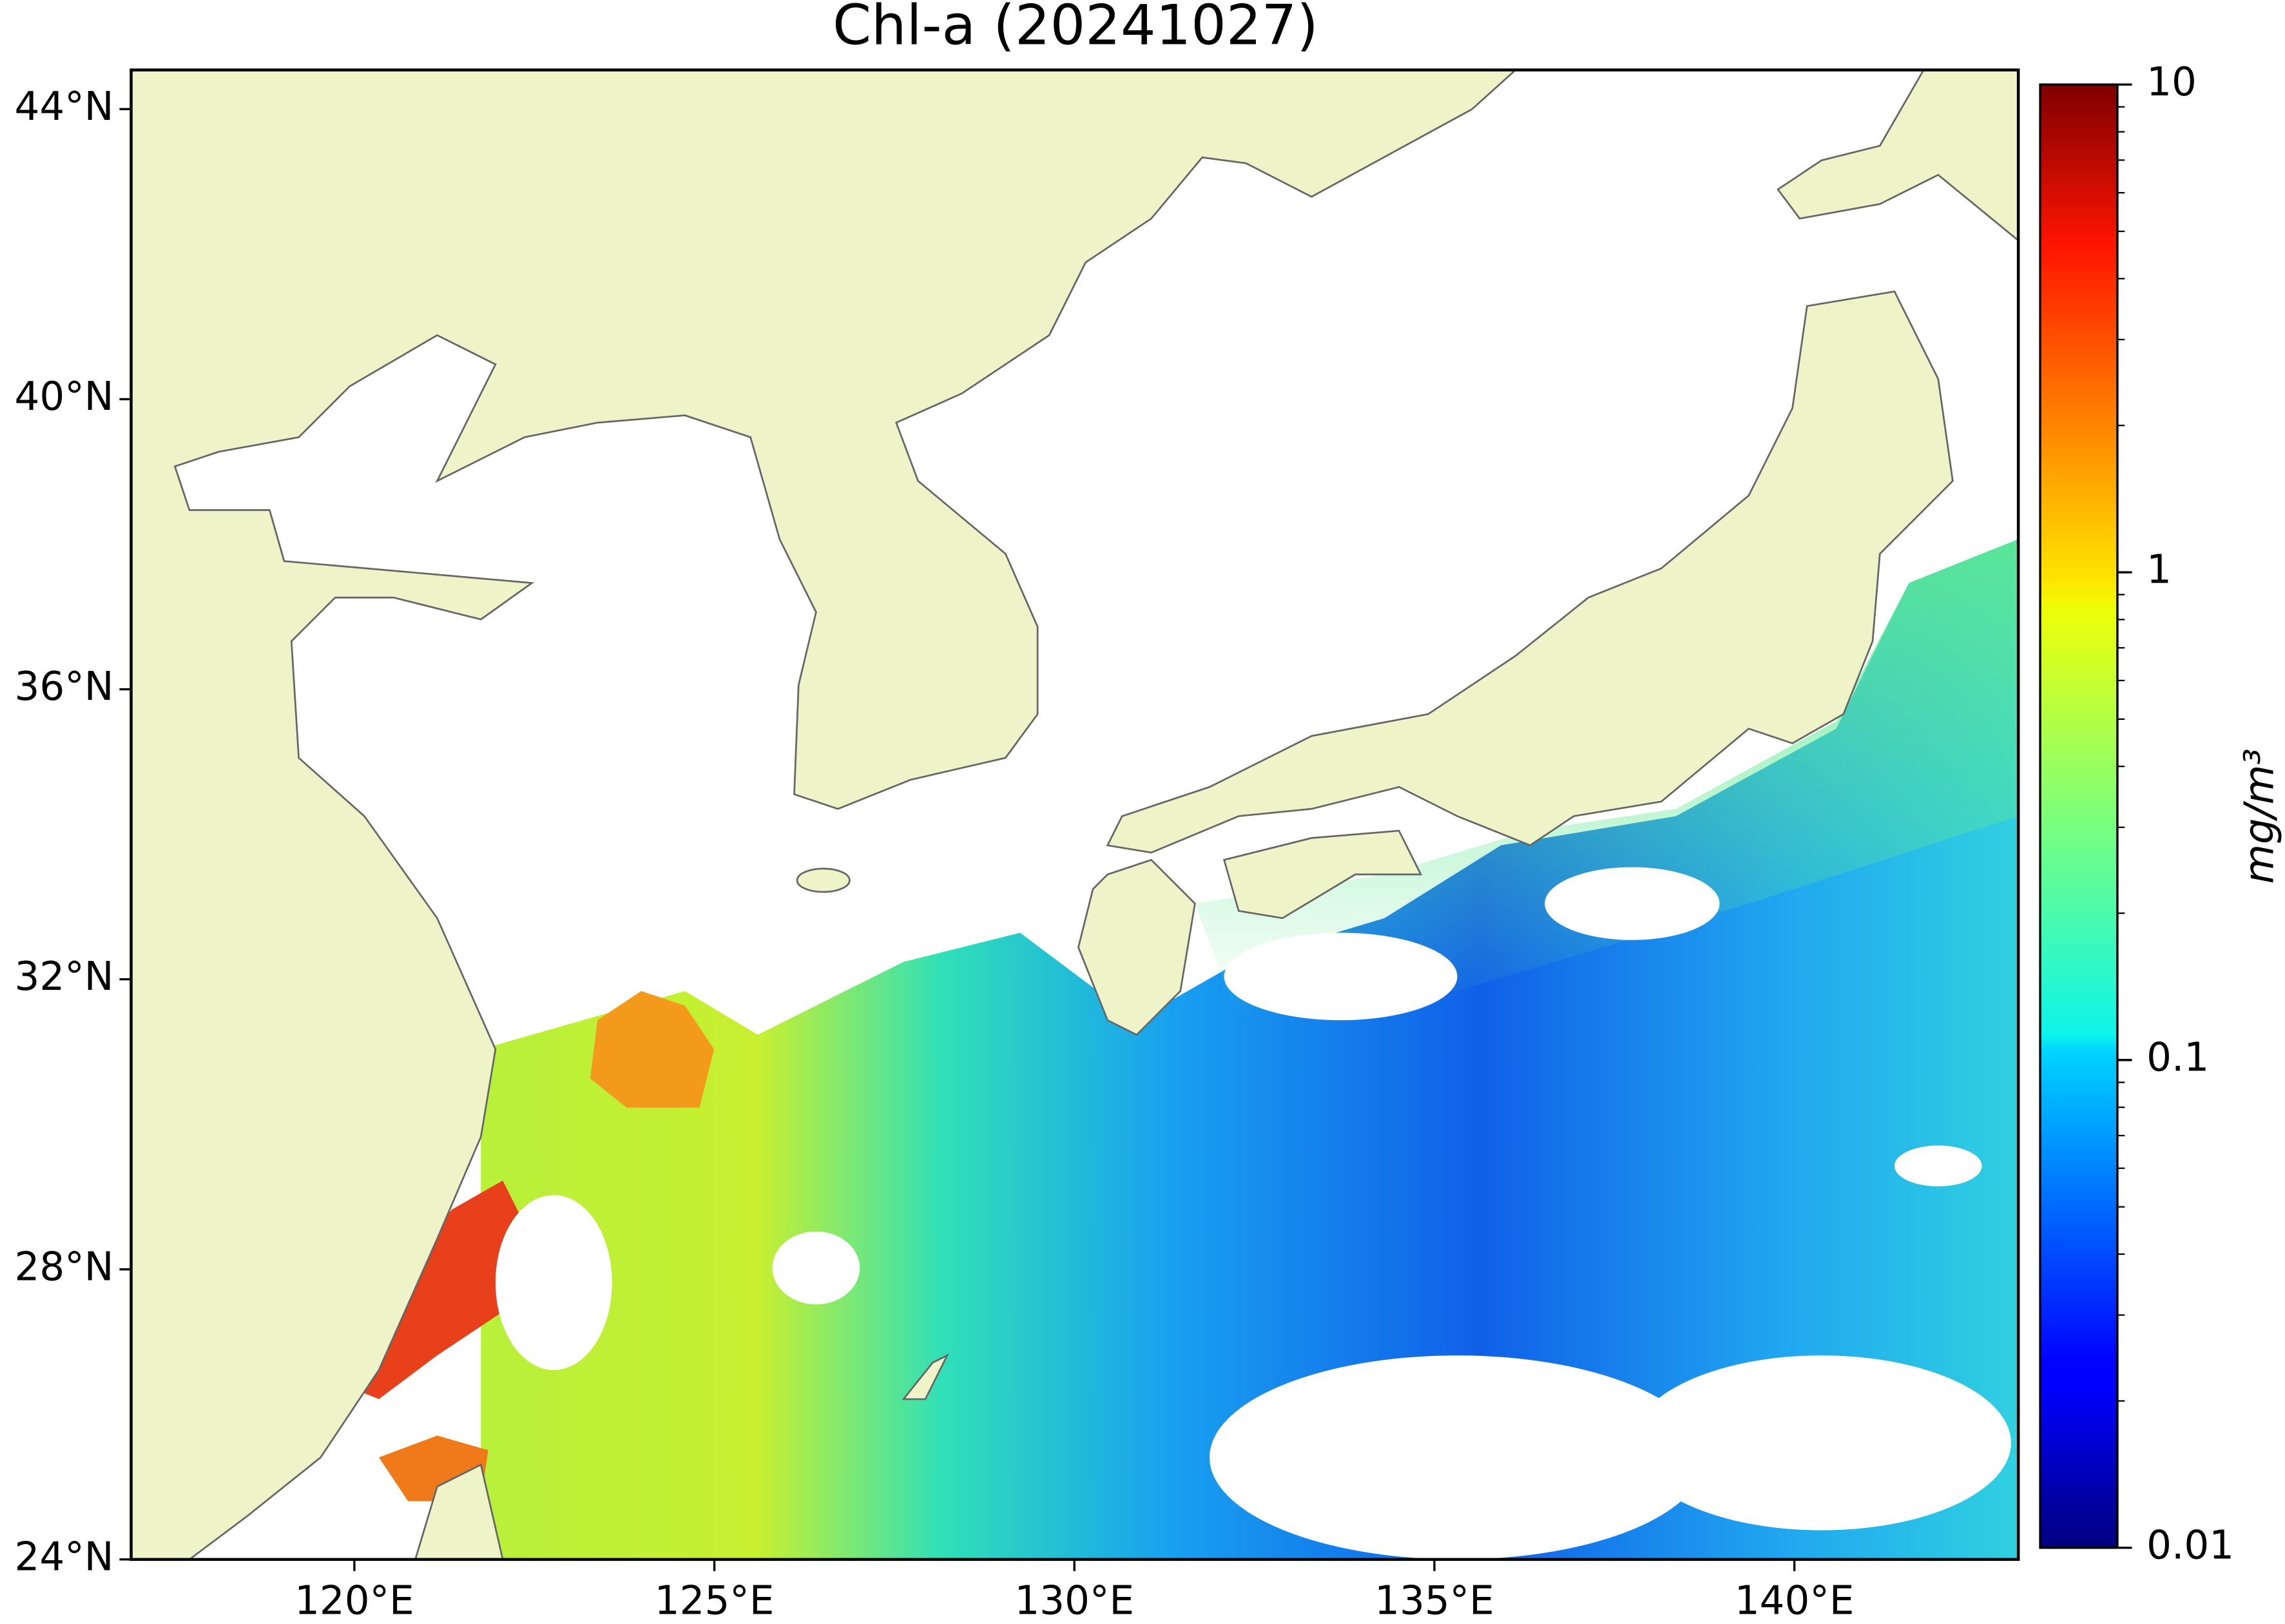 The image size is (2285, 1624). I want to click on okinawa, so click(925, 1376).